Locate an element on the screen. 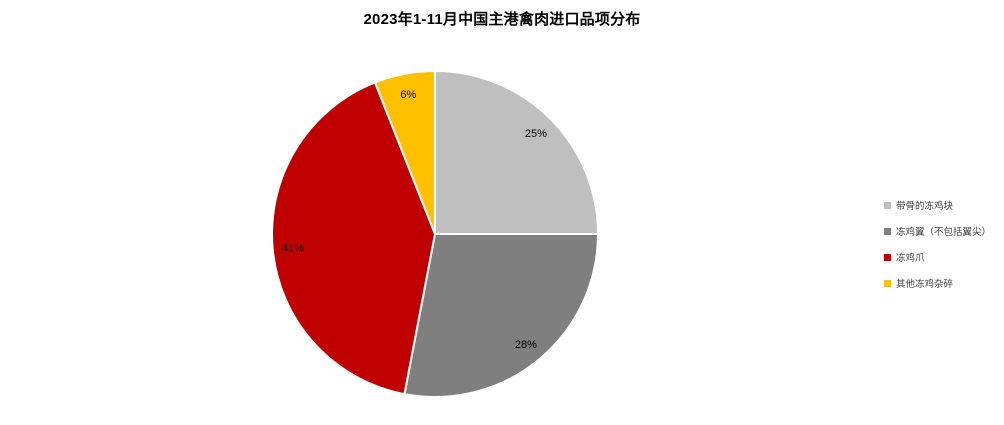 The width and height of the screenshot is (1004, 425). legend-item: 冻鸡爪 is located at coordinates (937, 257).